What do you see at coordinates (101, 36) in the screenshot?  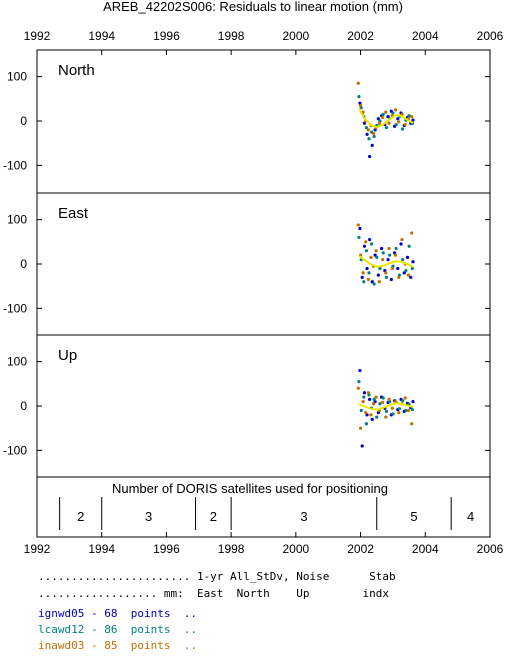 I see `x-tick-label-top: 1994` at bounding box center [101, 36].